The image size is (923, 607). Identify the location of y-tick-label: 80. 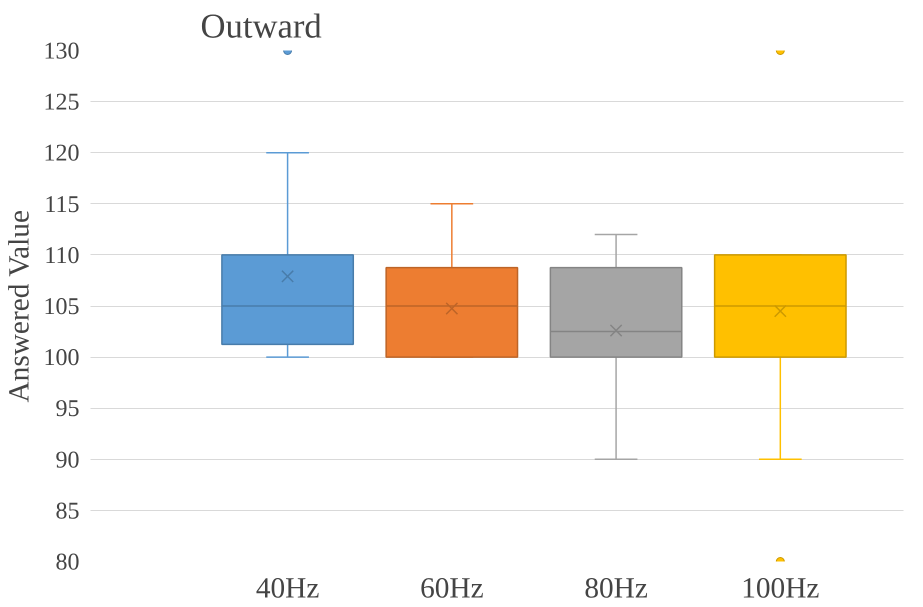
(68, 563).